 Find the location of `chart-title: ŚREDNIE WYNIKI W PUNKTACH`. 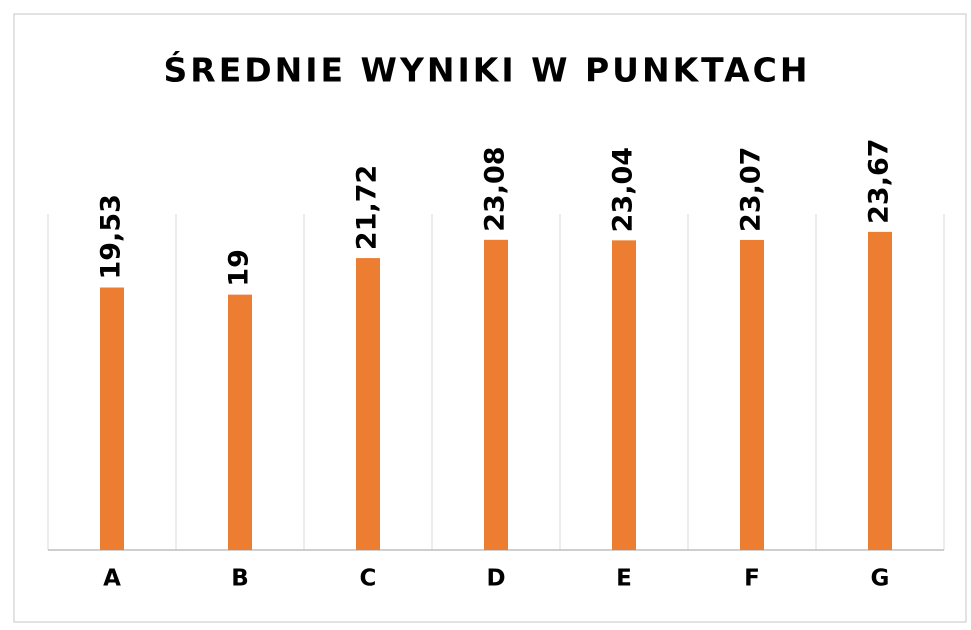

chart-title: ŚREDNIE WYNIKI W PUNKTACH is located at coordinates (487, 70).